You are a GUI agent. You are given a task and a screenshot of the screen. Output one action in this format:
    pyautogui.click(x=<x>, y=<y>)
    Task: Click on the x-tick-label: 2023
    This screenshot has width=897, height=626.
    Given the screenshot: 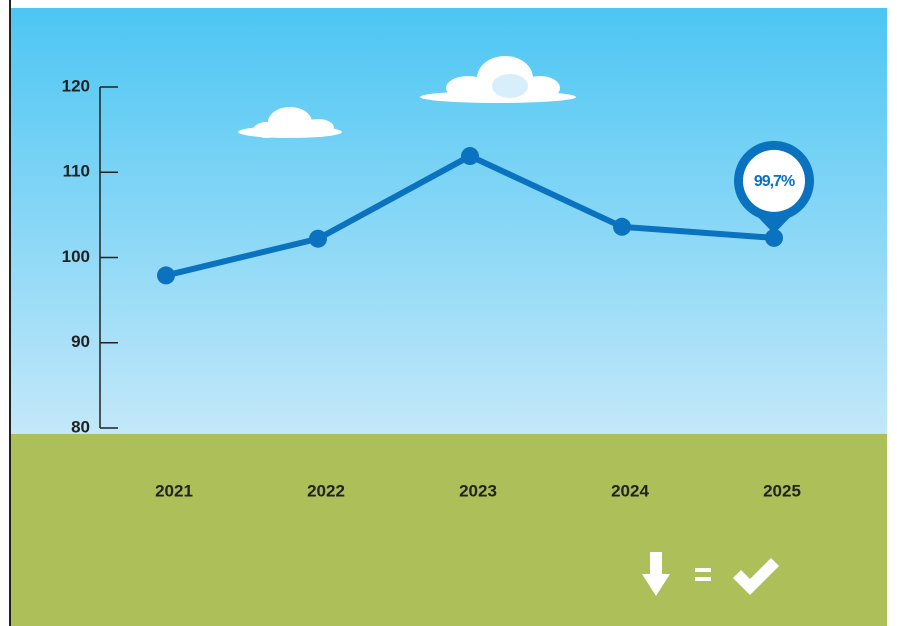 What is the action you would take?
    pyautogui.click(x=478, y=490)
    